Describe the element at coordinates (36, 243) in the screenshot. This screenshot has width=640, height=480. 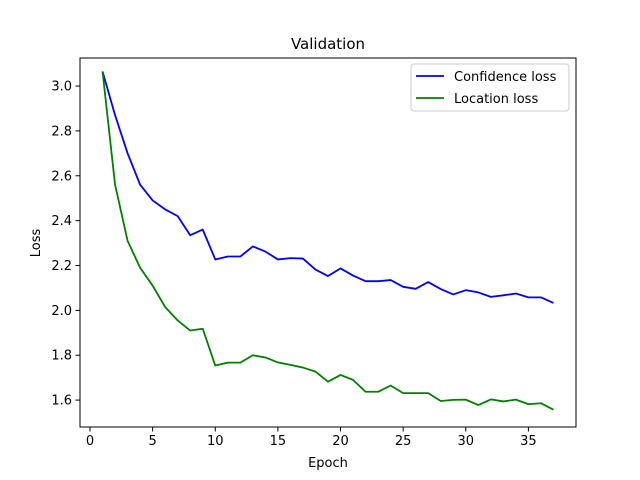
I see `y-axis-label: Loss` at that location.